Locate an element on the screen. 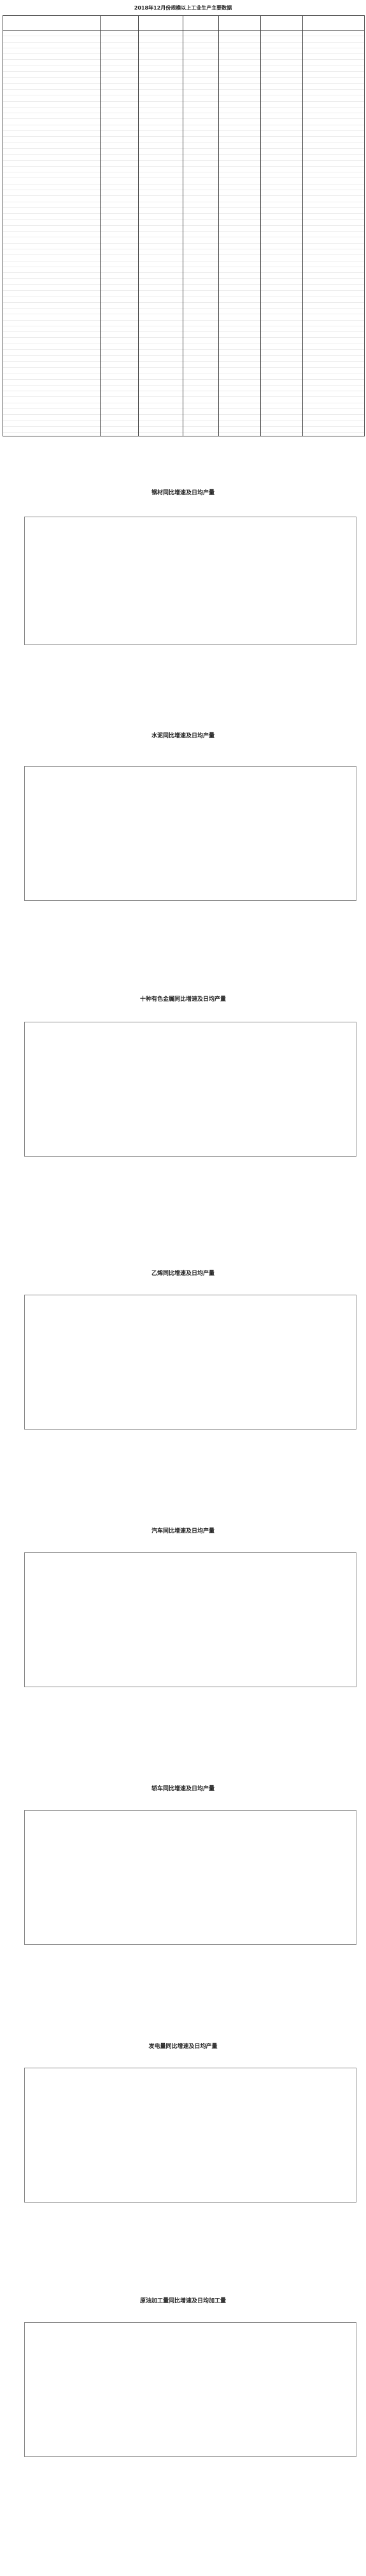 The height and width of the screenshot is (2576, 366). chart-ethylene: 乙烯同比增速及日均产量 is located at coordinates (183, 1390).